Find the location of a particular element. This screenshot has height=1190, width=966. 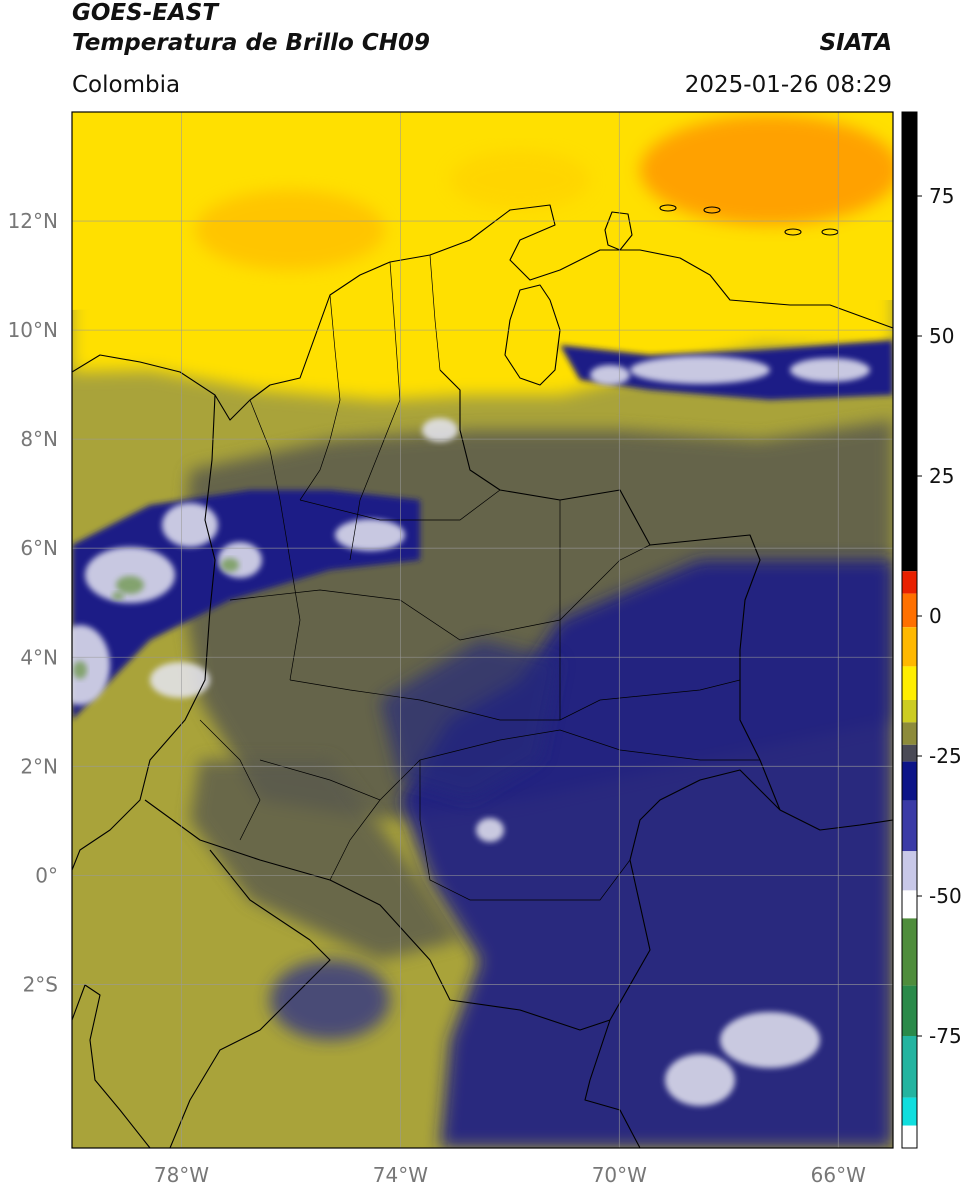

orange-patch-west is located at coordinates (290, 230).